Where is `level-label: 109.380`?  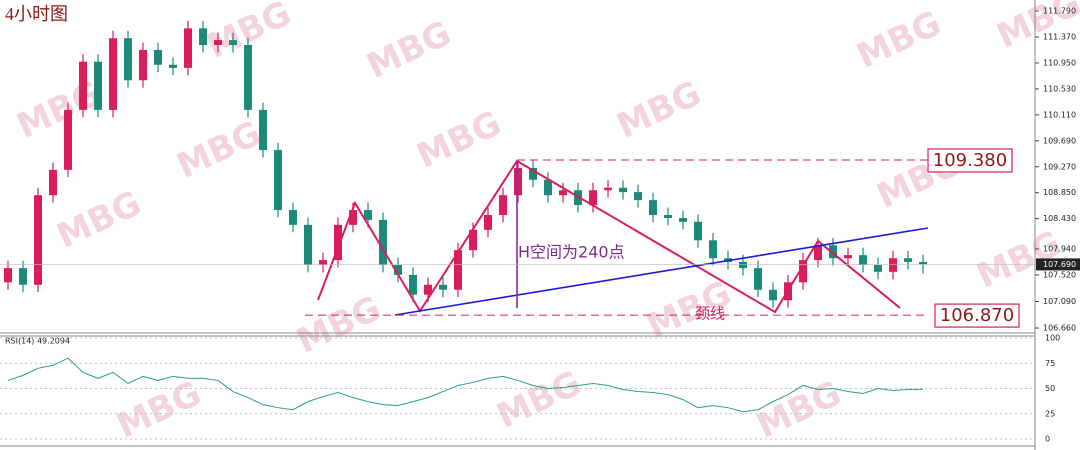
level-label: 109.380 is located at coordinates (970, 160).